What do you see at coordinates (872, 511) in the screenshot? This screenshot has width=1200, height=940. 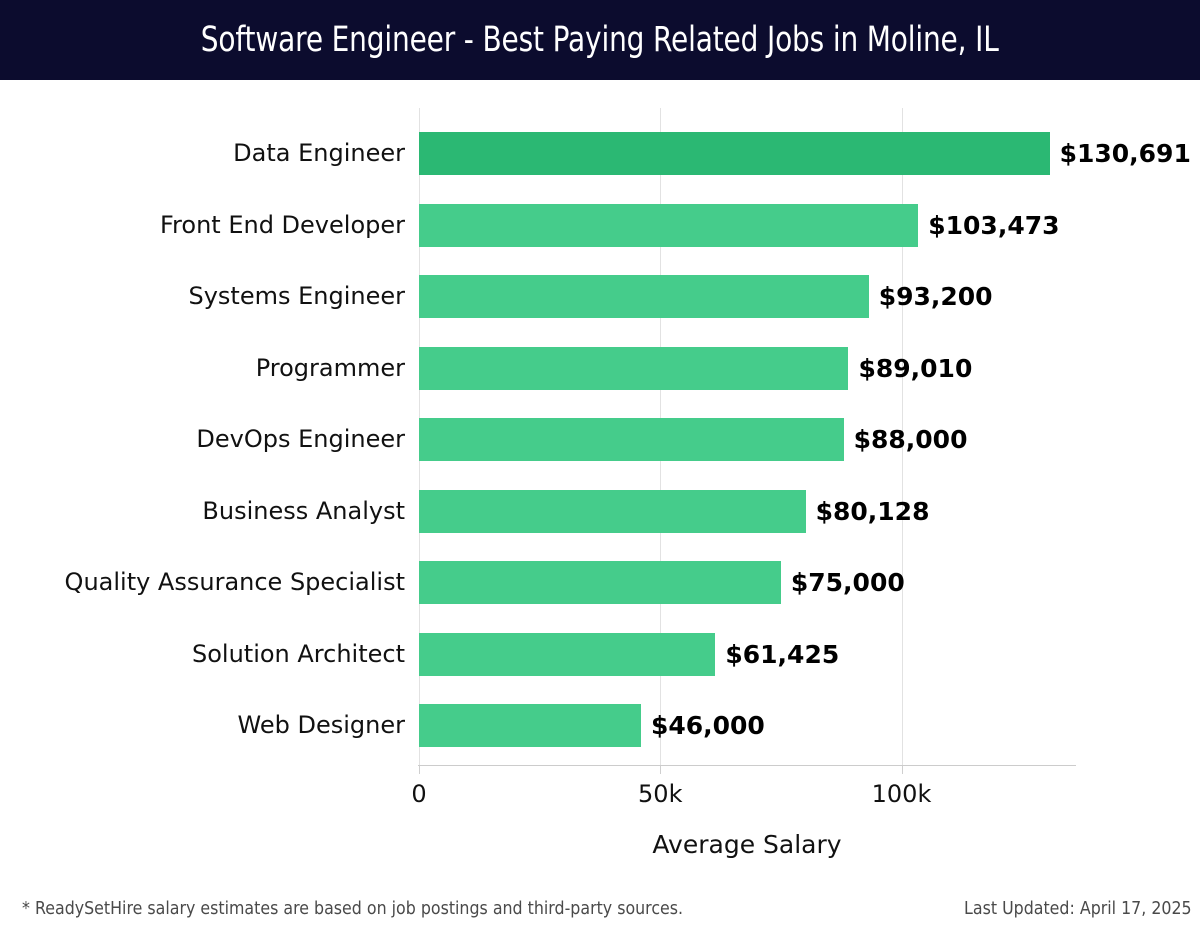 I see `bar-value-label: $80,128` at bounding box center [872, 511].